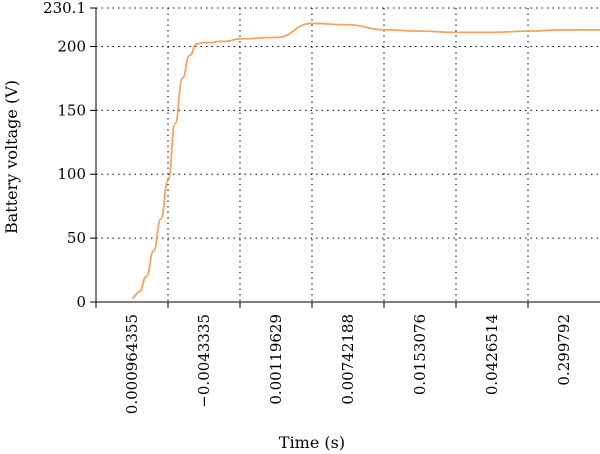  What do you see at coordinates (64, 155) in the screenshot?
I see `y-tick-labels: 0 50 100 150 200 230.1` at bounding box center [64, 155].